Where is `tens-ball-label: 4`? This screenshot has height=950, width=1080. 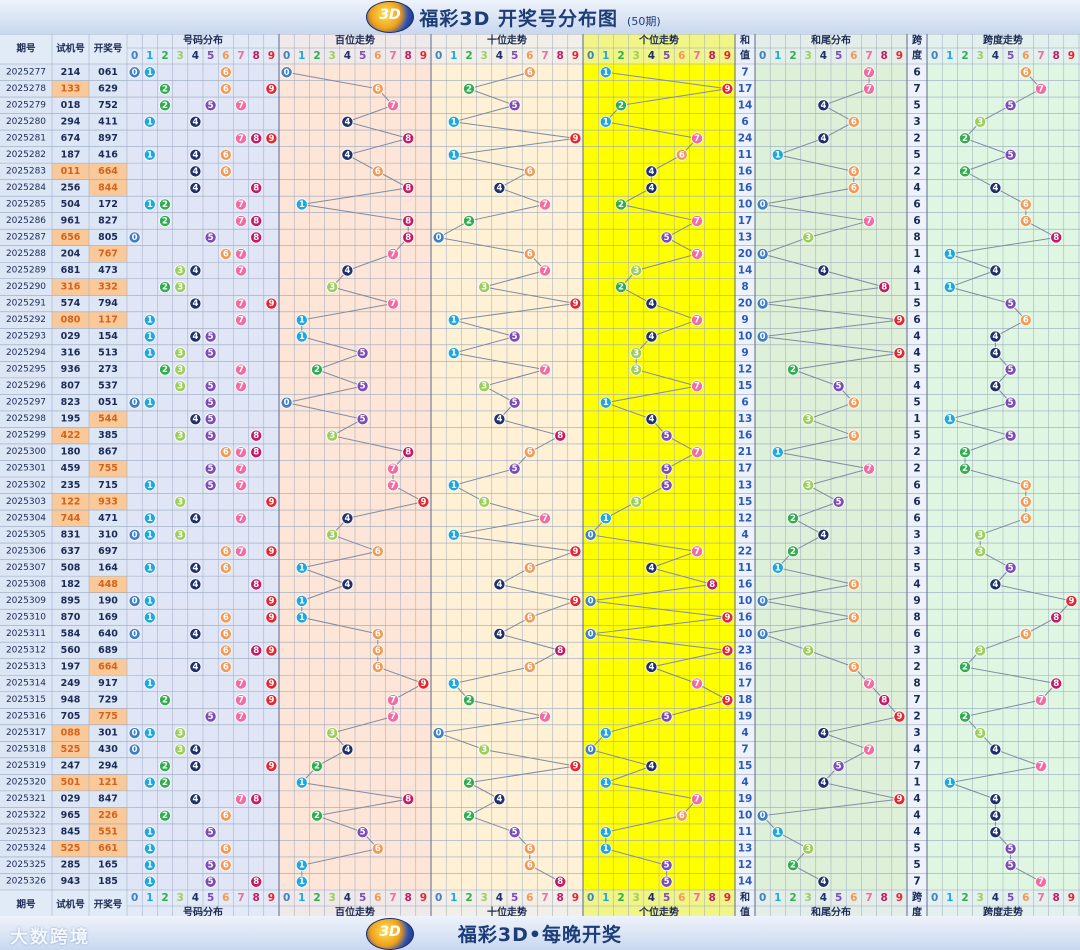 tens-ball-label: 4 is located at coordinates (499, 634).